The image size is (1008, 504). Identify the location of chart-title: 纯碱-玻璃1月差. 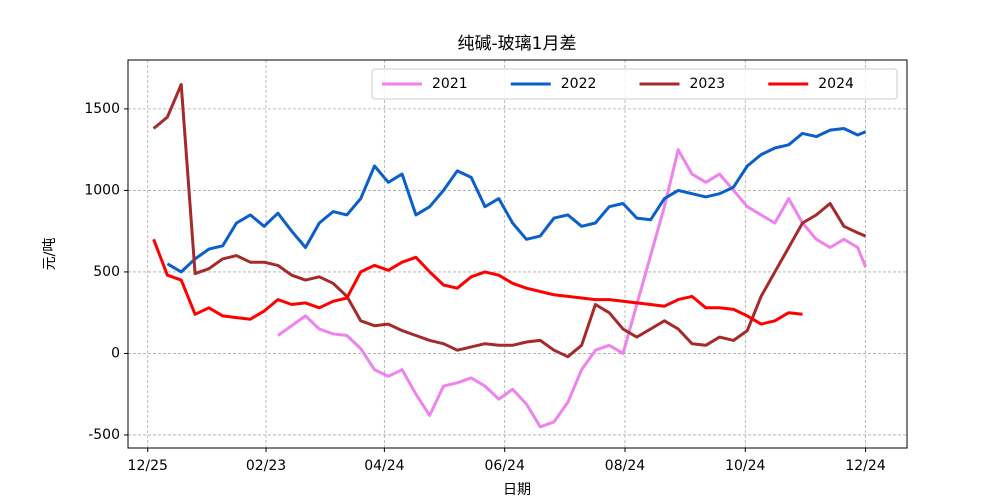
(517, 44).